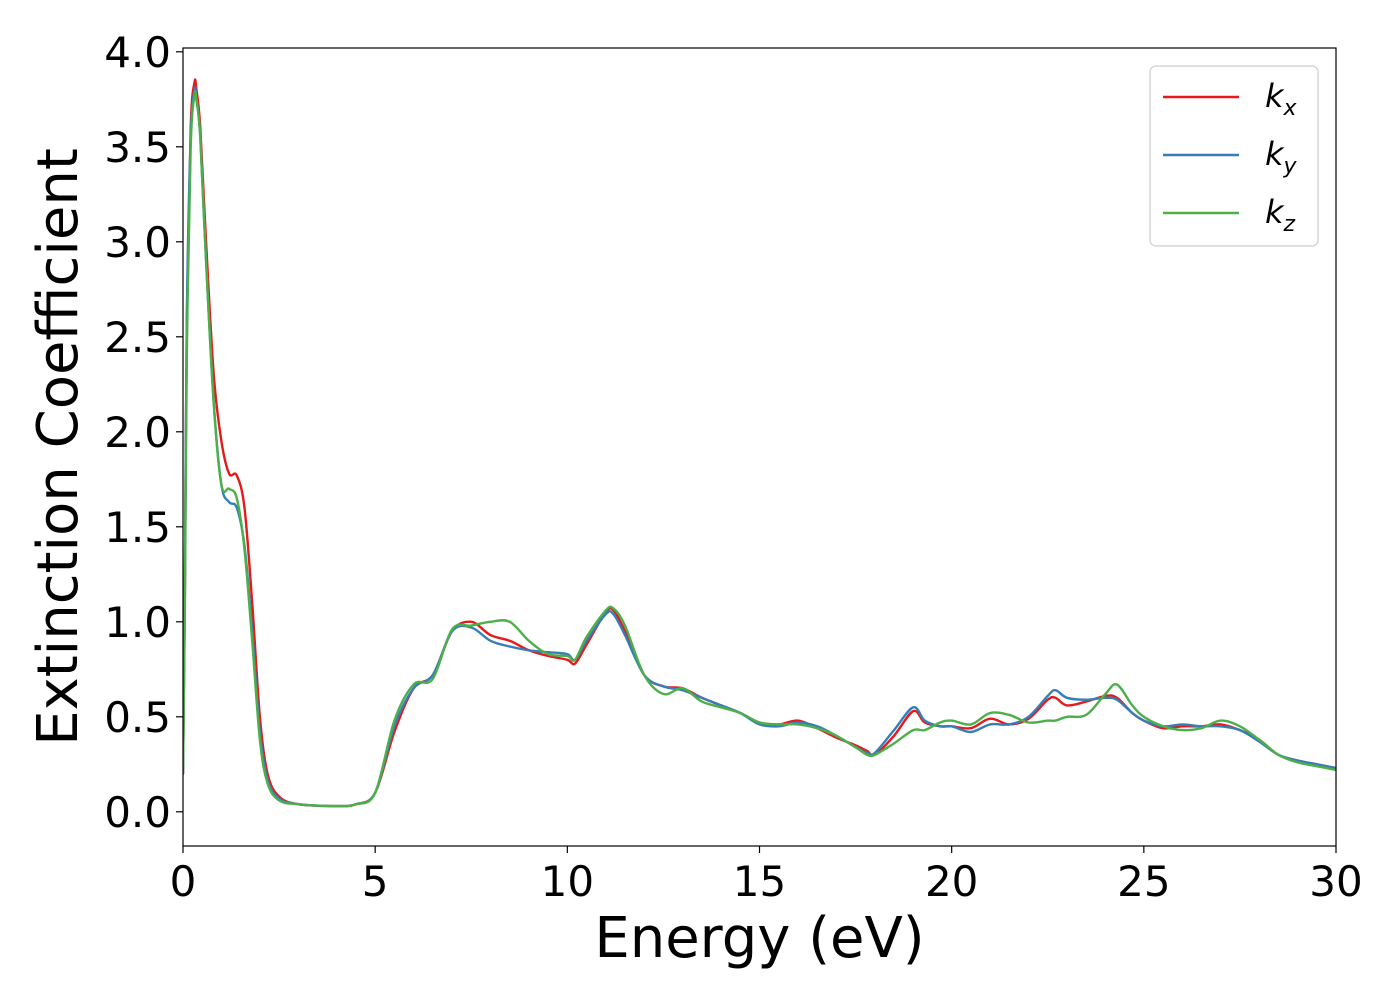 The height and width of the screenshot is (1000, 1400). What do you see at coordinates (137, 242) in the screenshot?
I see `y-tick-label: 3.0` at bounding box center [137, 242].